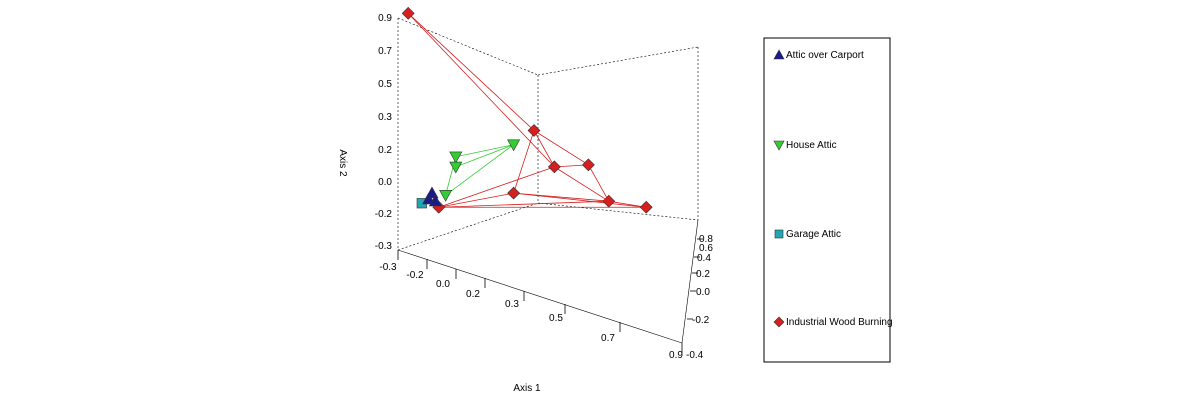 This screenshot has width=1200, height=400. Describe the element at coordinates (703, 274) in the screenshot. I see `z-tick-label: 0.2` at that location.